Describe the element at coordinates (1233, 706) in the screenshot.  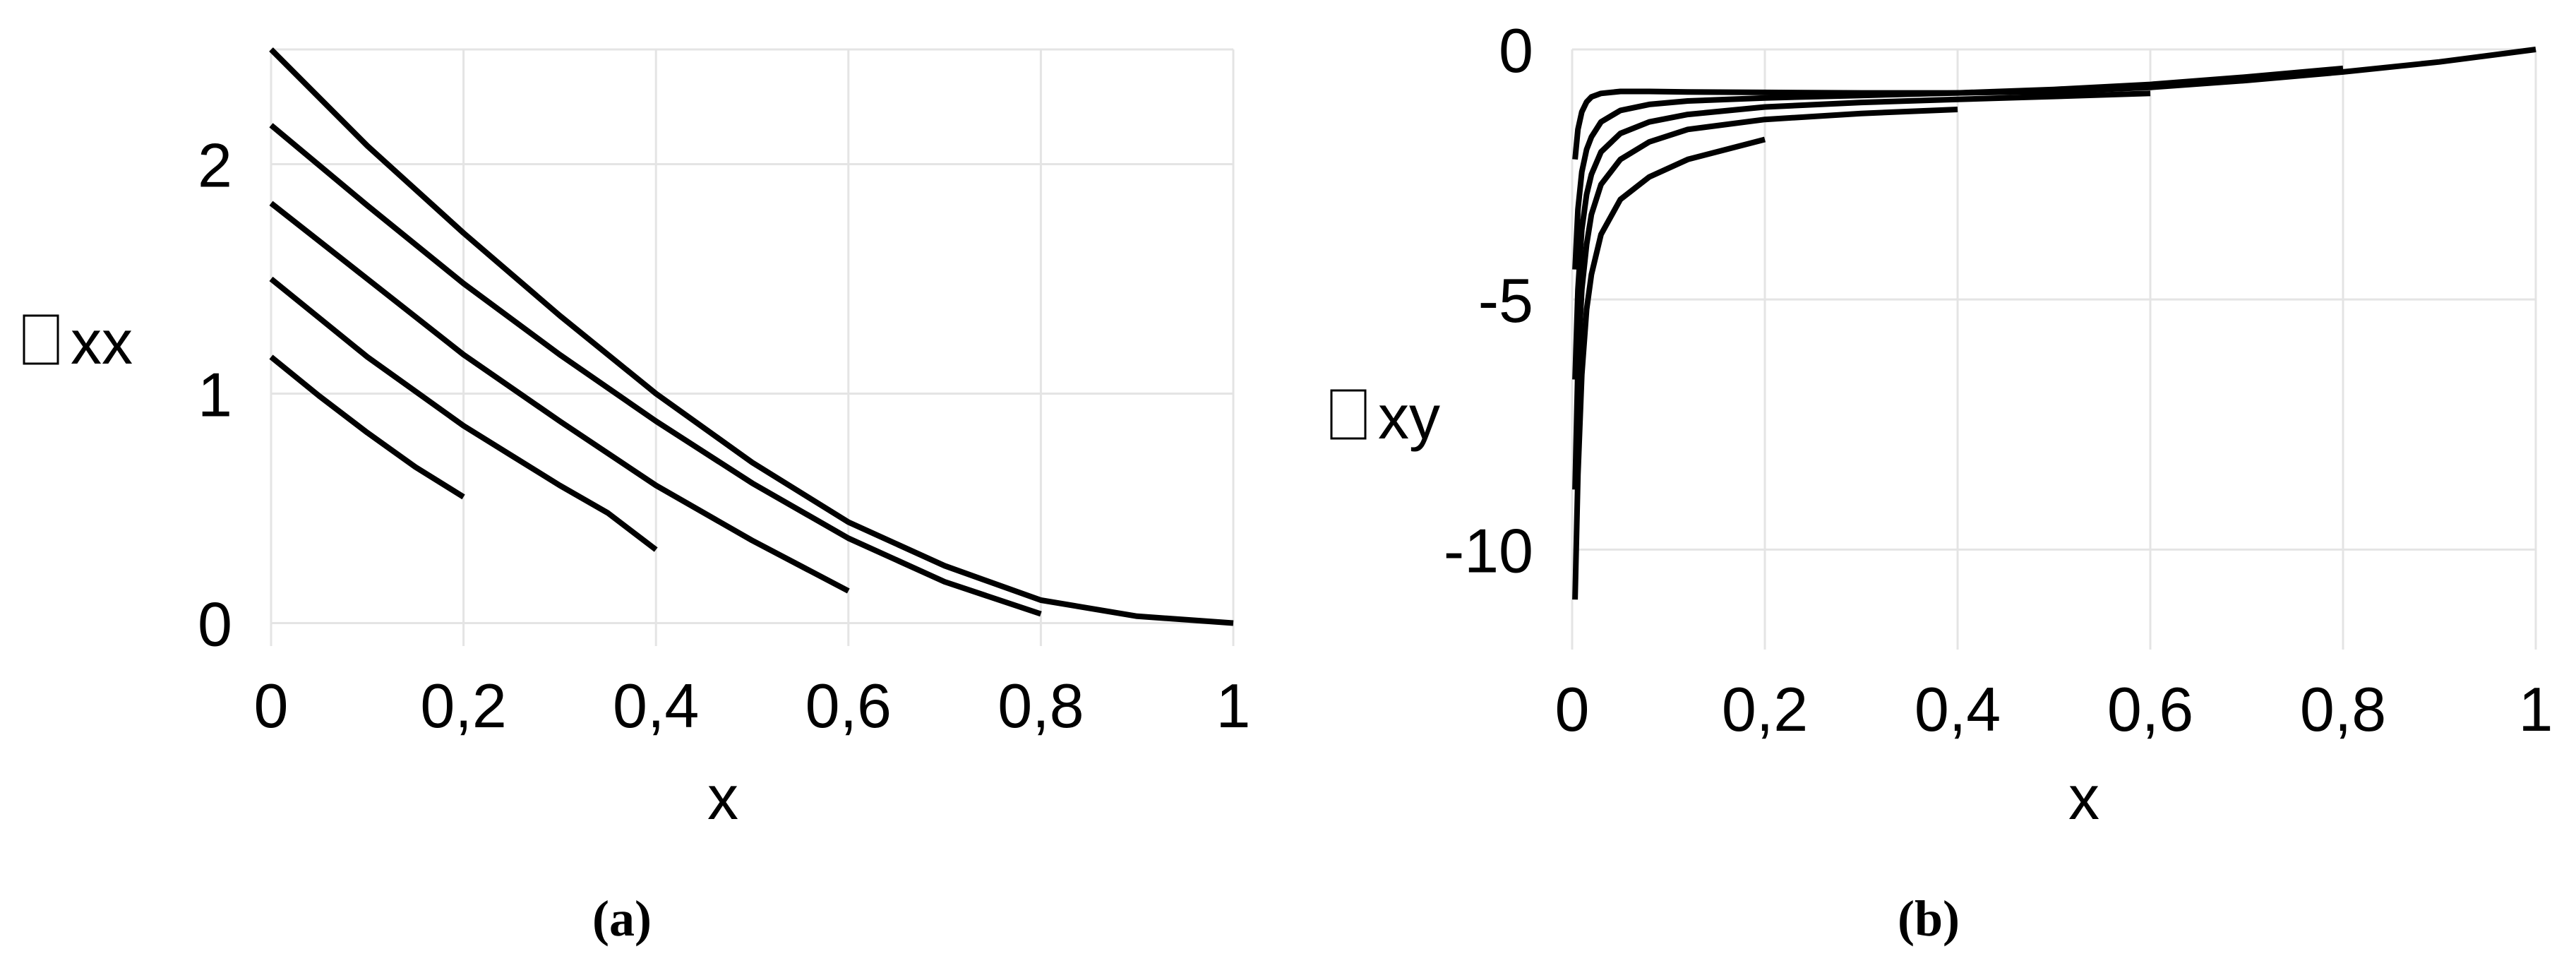
I see `panel-a-x-tick-label: 1` at that location.